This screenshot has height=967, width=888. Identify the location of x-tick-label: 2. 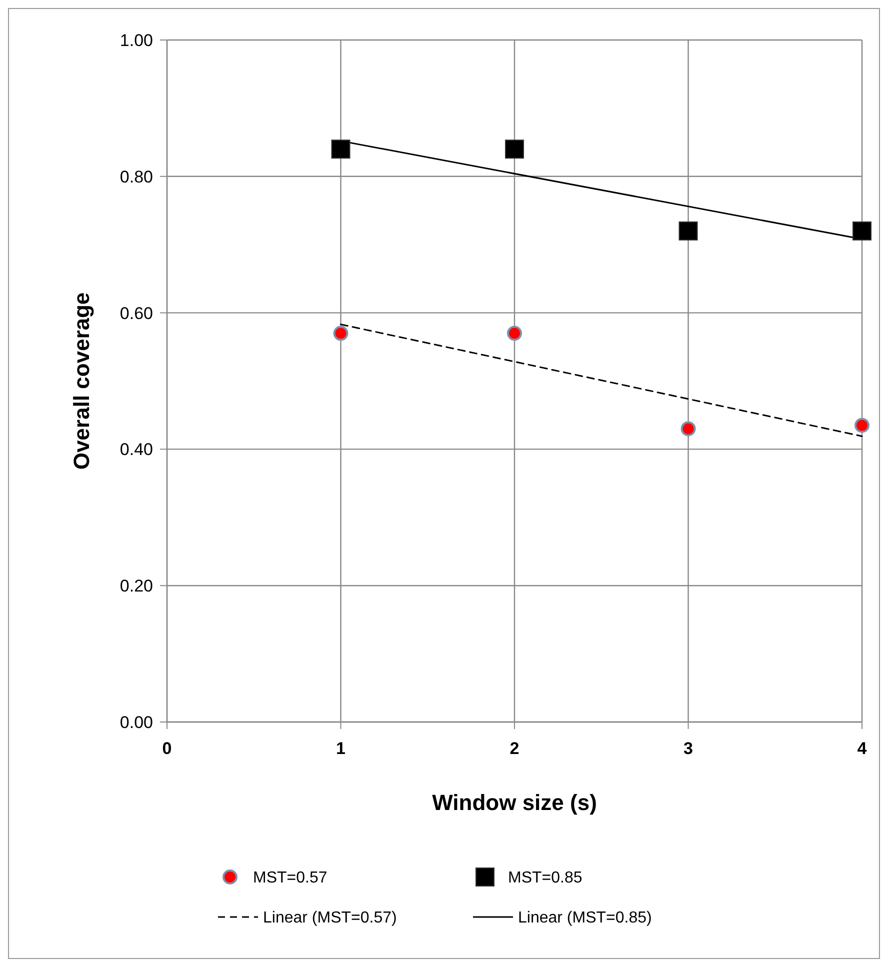
(515, 748).